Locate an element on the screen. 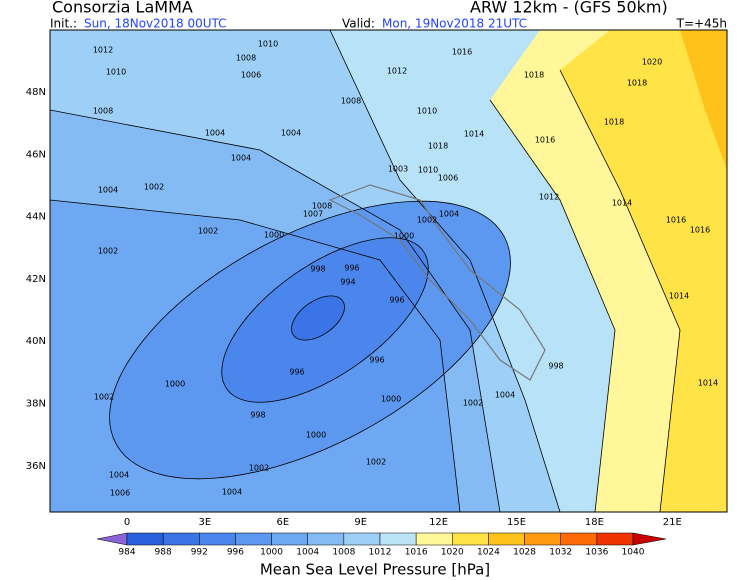 The height and width of the screenshot is (580, 751). isobar-label: 1006 is located at coordinates (448, 178).